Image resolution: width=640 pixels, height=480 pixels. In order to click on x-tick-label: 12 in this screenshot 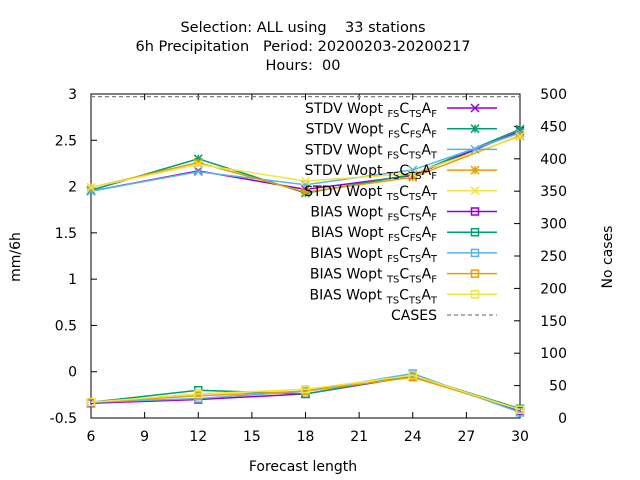, I will do `click(198, 437)`.